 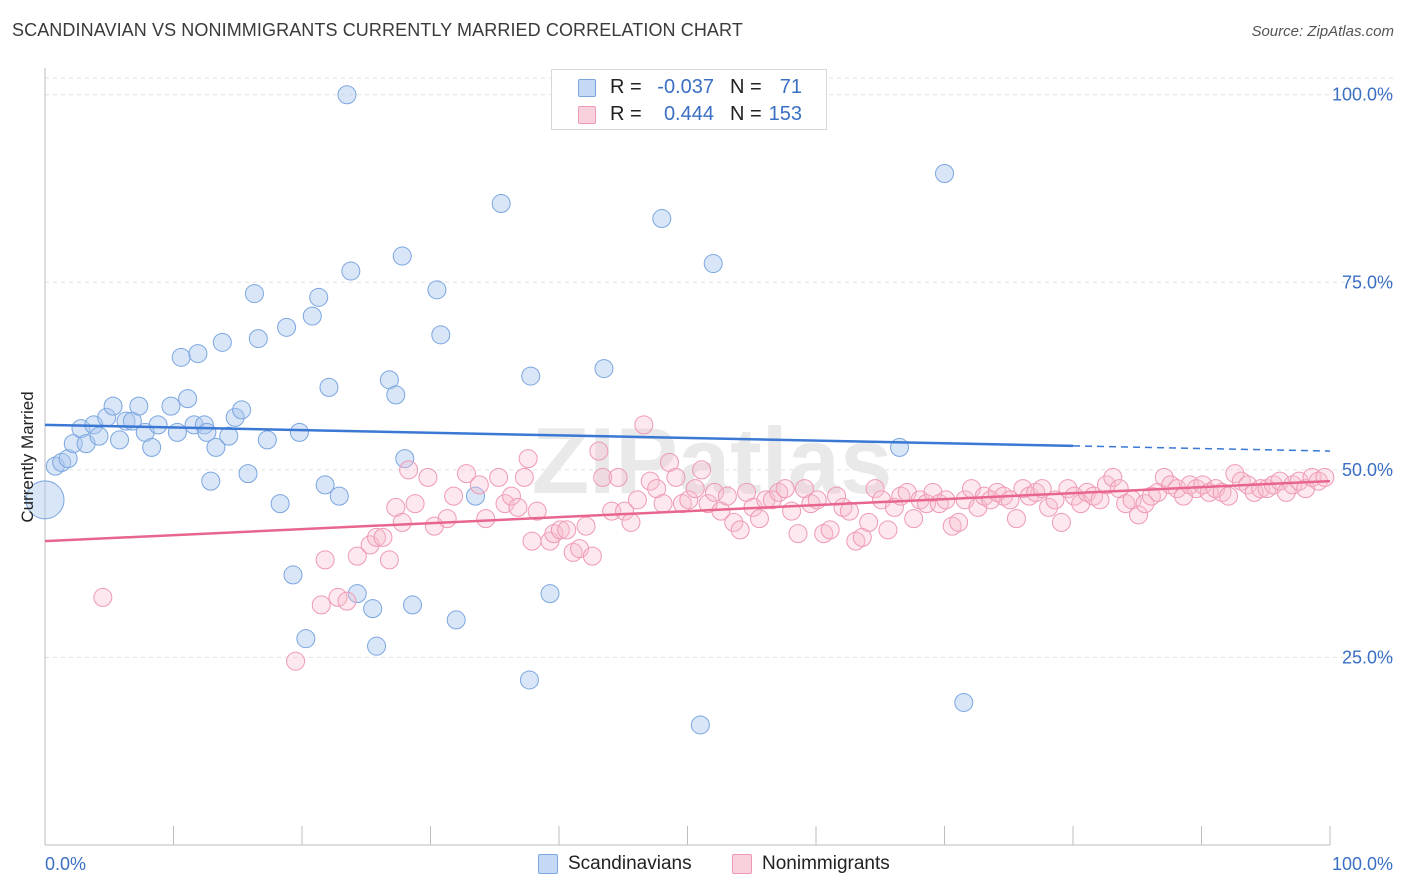 What do you see at coordinates (826, 863) in the screenshot?
I see `legend-label-nonimmigrants: Nonimmigrants` at bounding box center [826, 863].